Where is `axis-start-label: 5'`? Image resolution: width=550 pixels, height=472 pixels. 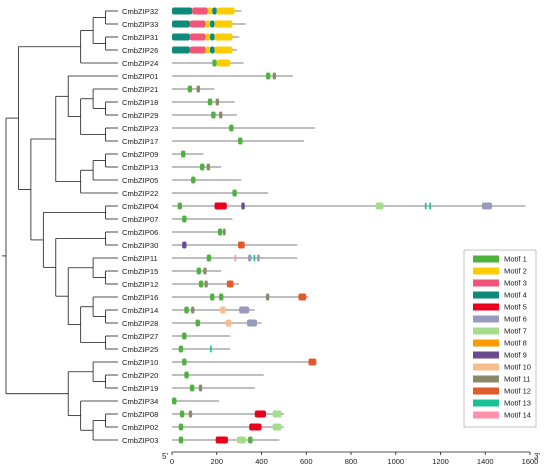
axis-start-label: 5' is located at coordinates (165, 456).